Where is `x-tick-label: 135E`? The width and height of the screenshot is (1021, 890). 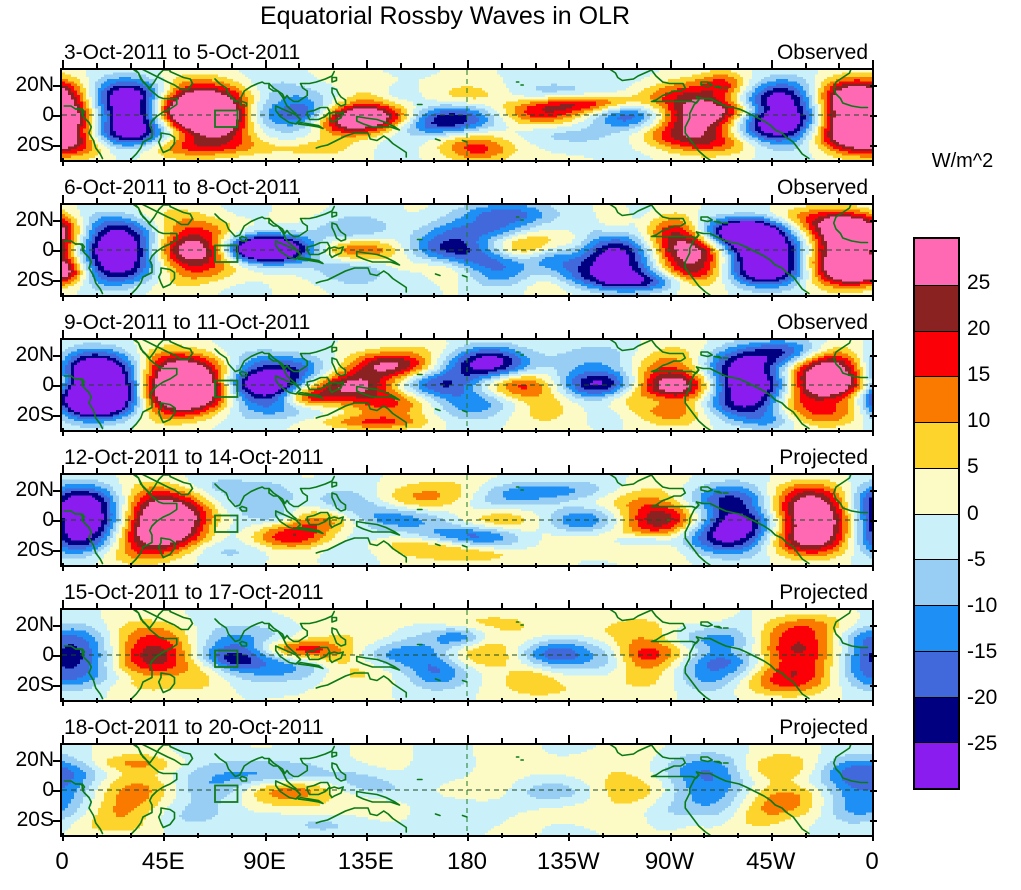 x-tick-label: 135E is located at coordinates (365, 861).